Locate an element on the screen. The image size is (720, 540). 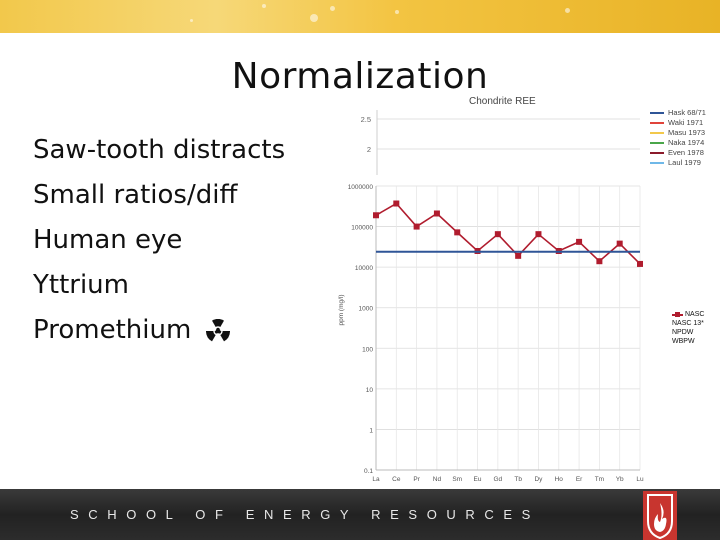
legend-entry: Hask 68/71 is located at coordinates (678, 113).